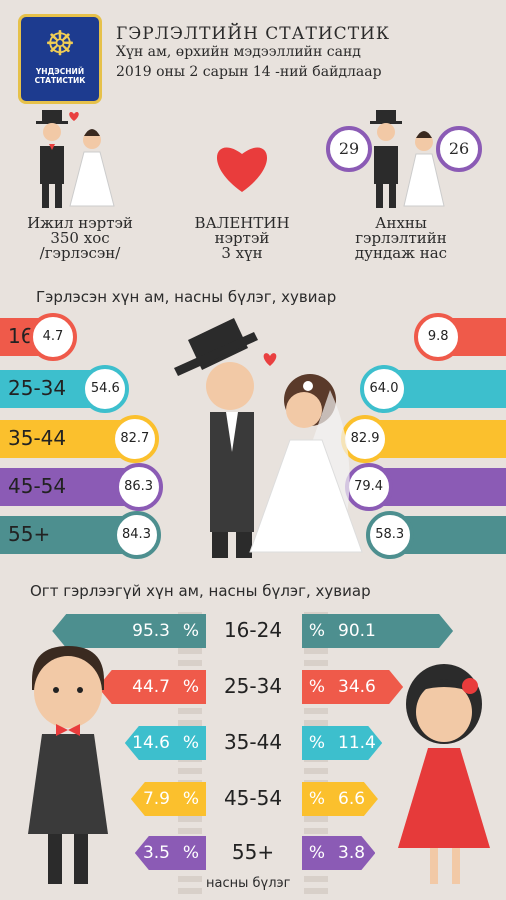 This screenshot has height=900, width=506. Describe the element at coordinates (357, 743) in the screenshot. I see `unmarried-bar-right: 11.4` at that location.